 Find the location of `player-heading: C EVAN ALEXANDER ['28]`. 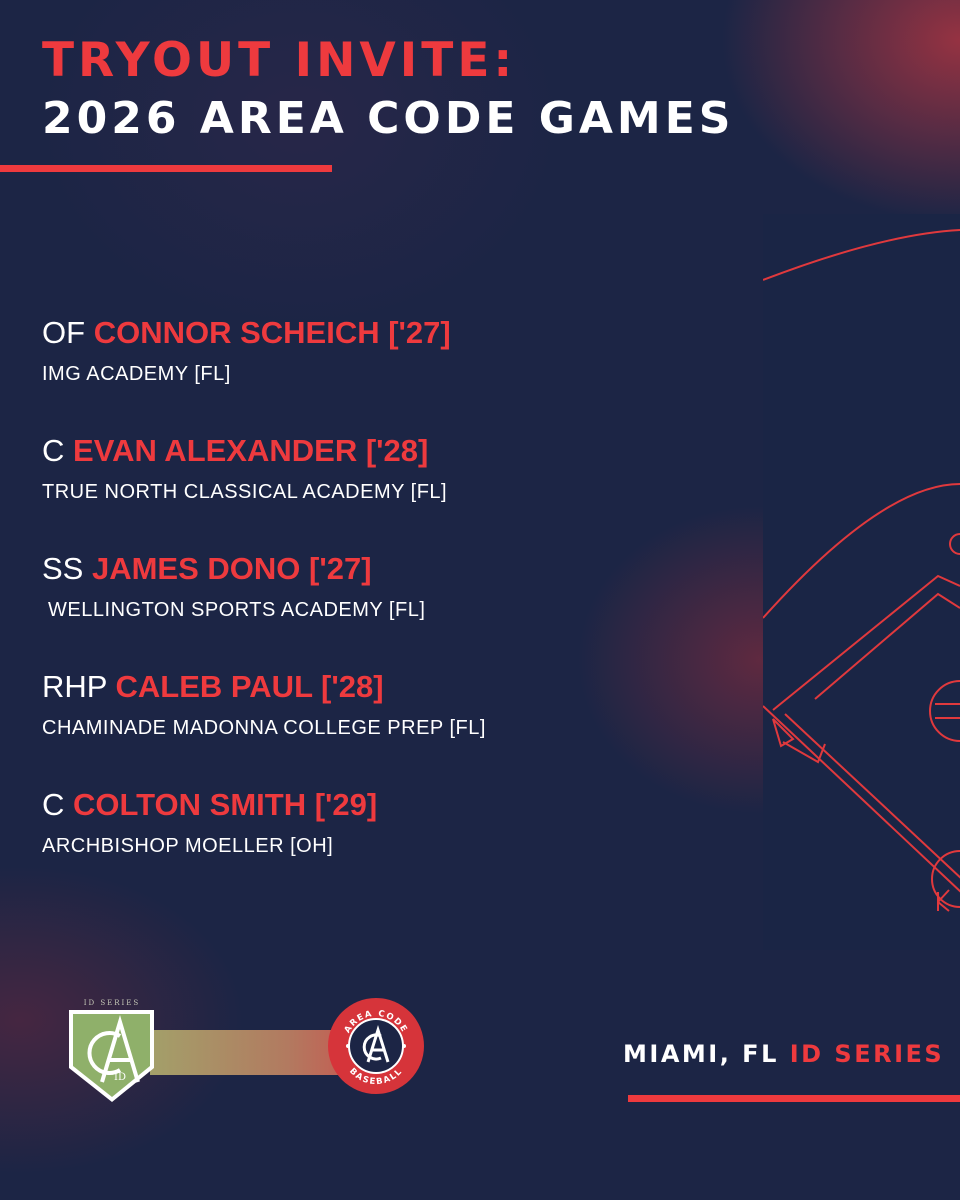

player-heading: C EVAN ALEXANDER ['28] is located at coordinates (322, 451).